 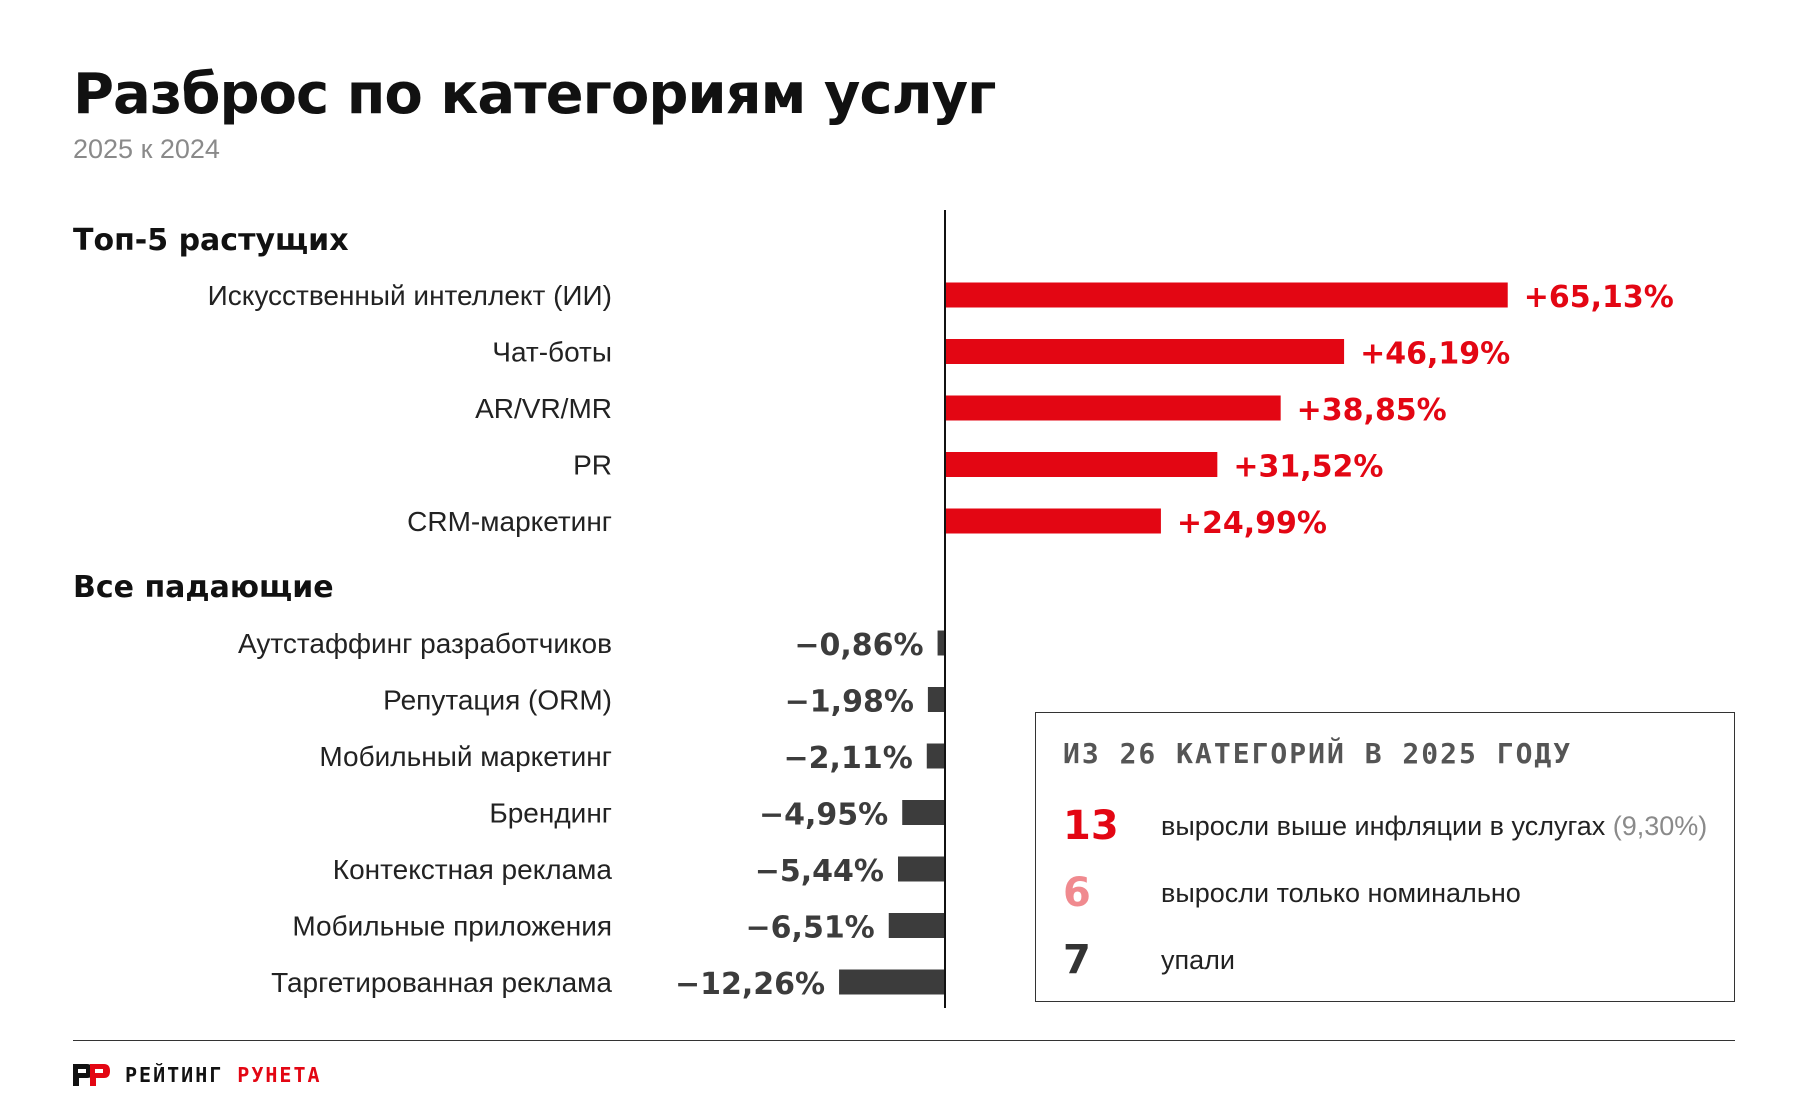 I want to click on data-label: +46,19%, so click(x=1435, y=354).